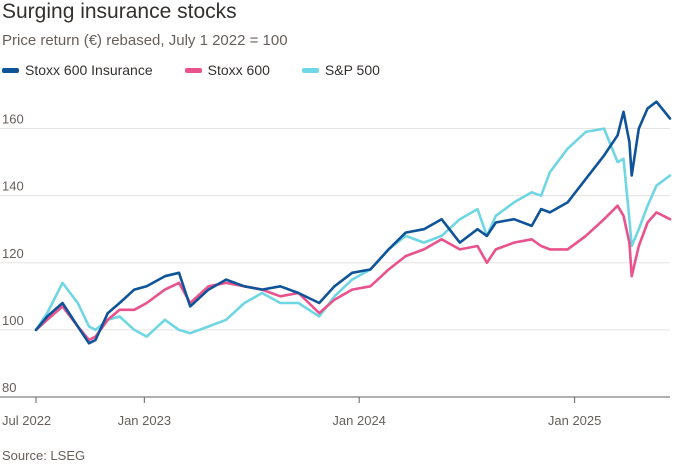  What do you see at coordinates (9, 387) in the screenshot?
I see `y-tick-label: 80` at bounding box center [9, 387].